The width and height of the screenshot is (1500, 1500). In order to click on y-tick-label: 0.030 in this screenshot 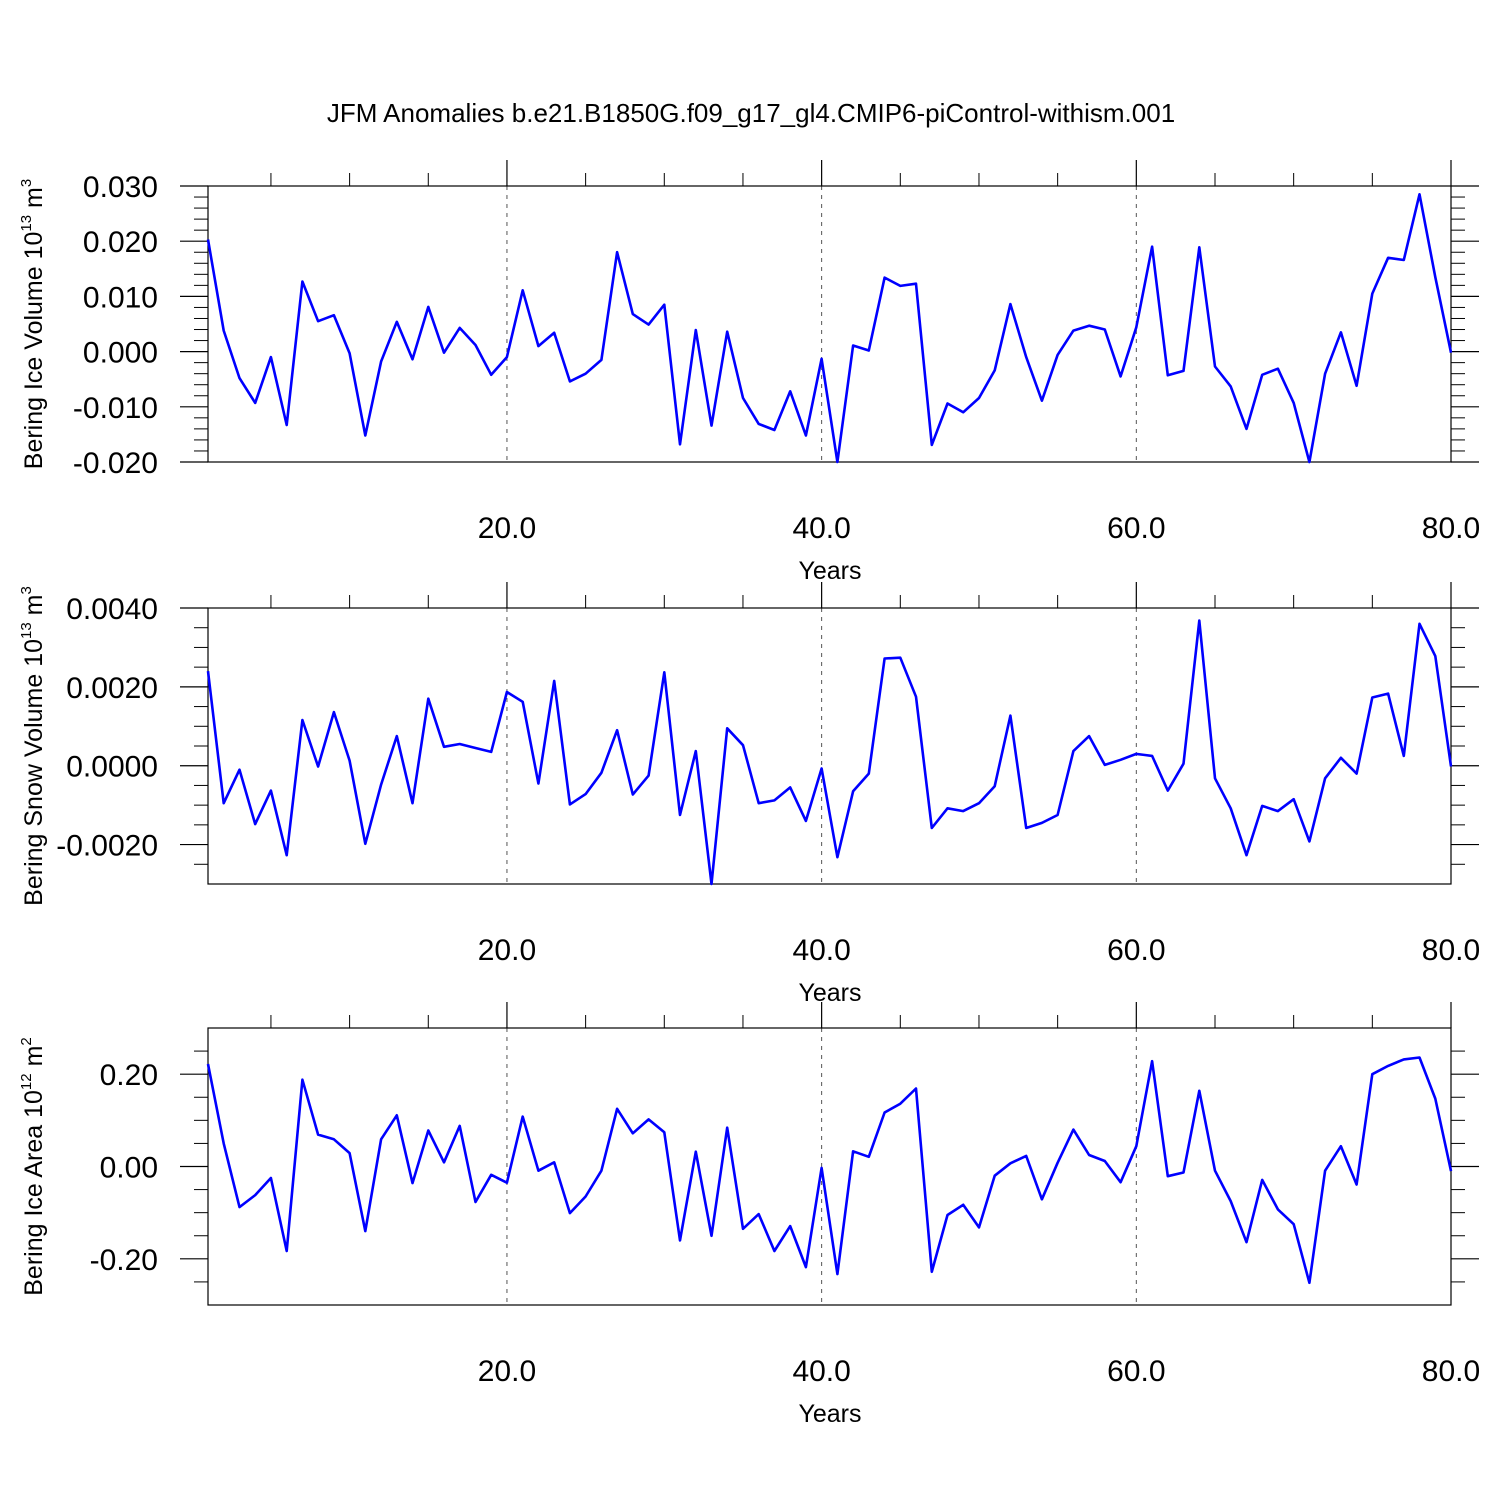, I will do `click(120, 187)`.